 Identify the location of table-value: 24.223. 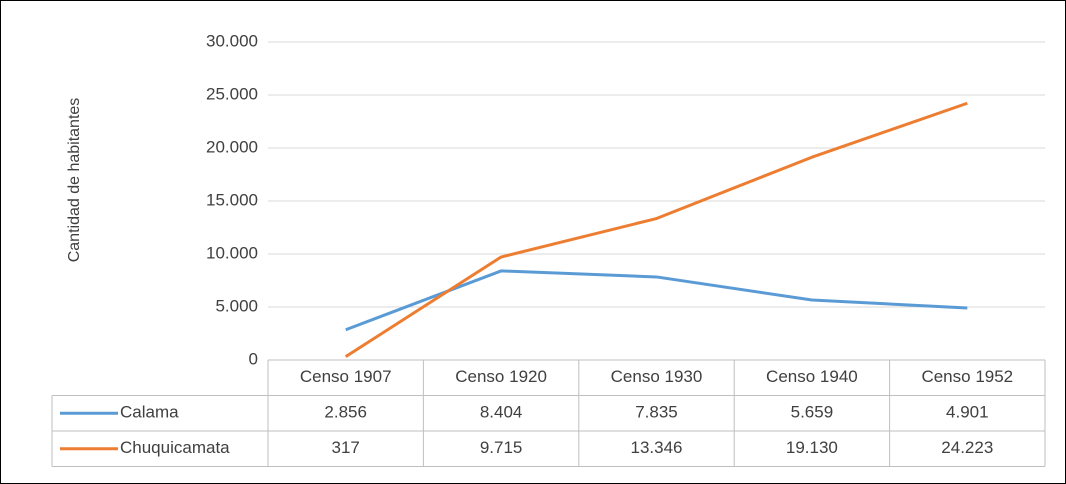
(967, 447).